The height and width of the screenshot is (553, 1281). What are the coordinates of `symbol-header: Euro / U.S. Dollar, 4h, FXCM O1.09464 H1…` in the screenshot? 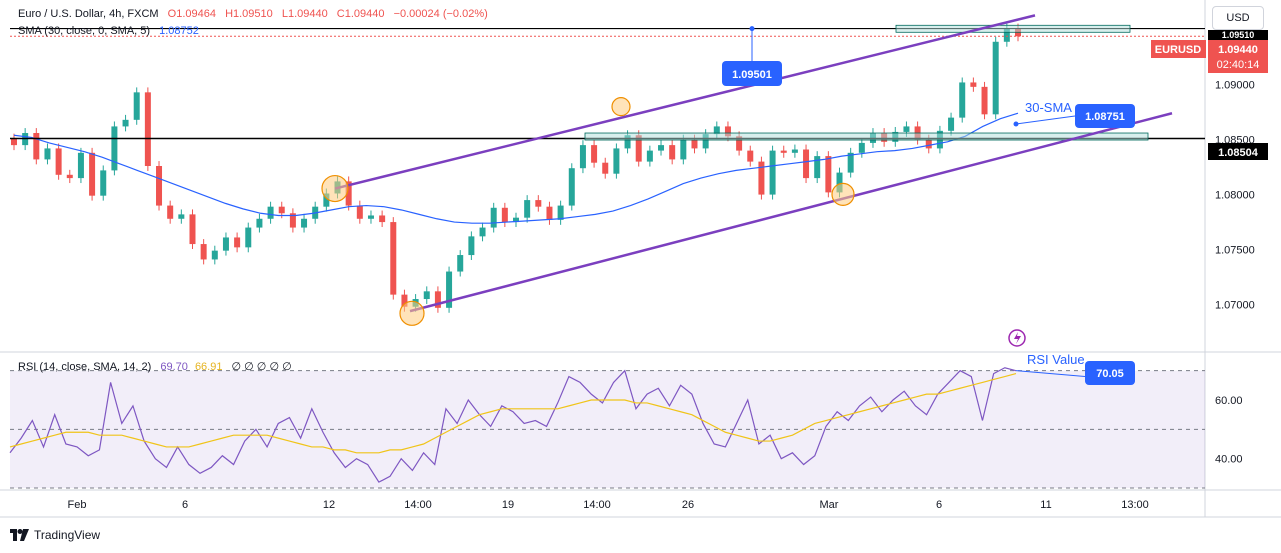 It's located at (256, 14).